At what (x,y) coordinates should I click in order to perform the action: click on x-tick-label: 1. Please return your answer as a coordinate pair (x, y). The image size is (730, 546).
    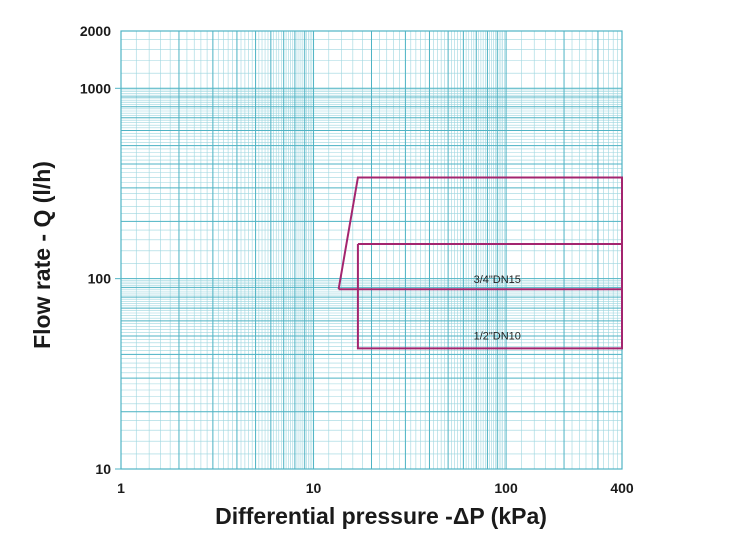
    Looking at the image, I should click on (121, 488).